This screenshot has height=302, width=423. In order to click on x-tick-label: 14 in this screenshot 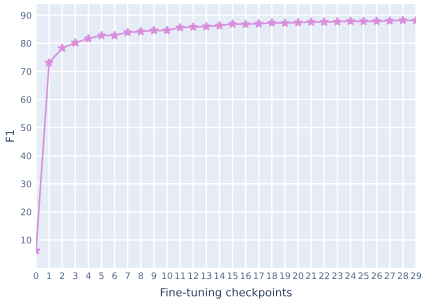, I will do `click(219, 276)`.